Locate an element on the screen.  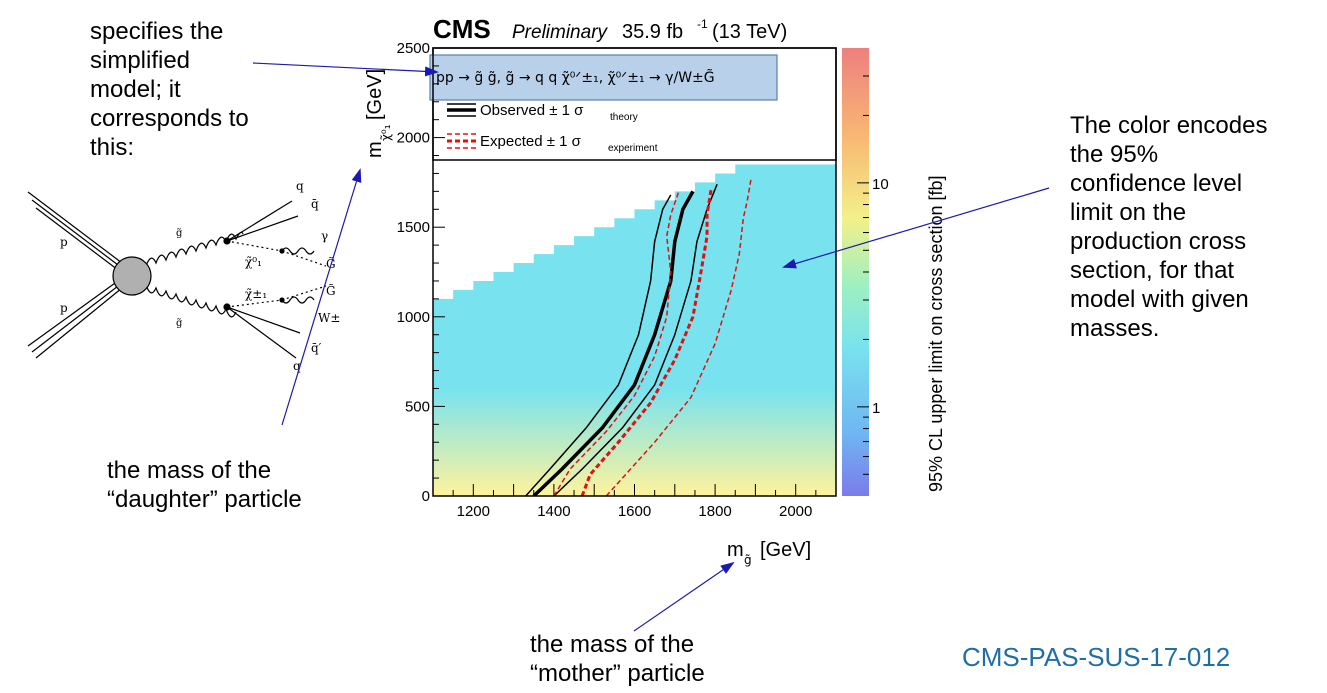
x-tick-label: 1800 is located at coordinates (714, 511).